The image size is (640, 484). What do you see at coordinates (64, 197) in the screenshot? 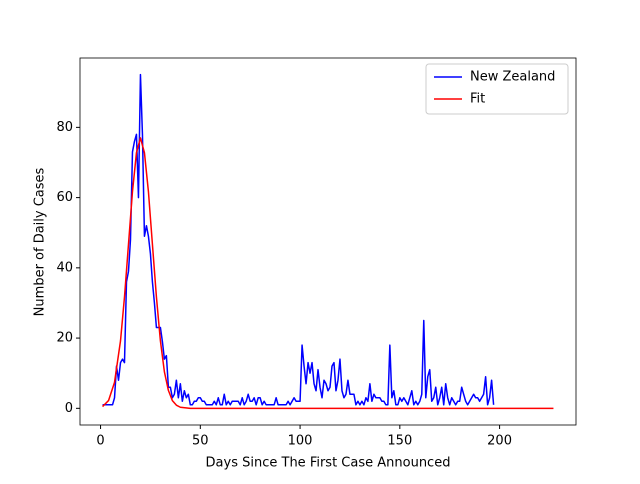
I see `y-tick-label: 60` at bounding box center [64, 197].